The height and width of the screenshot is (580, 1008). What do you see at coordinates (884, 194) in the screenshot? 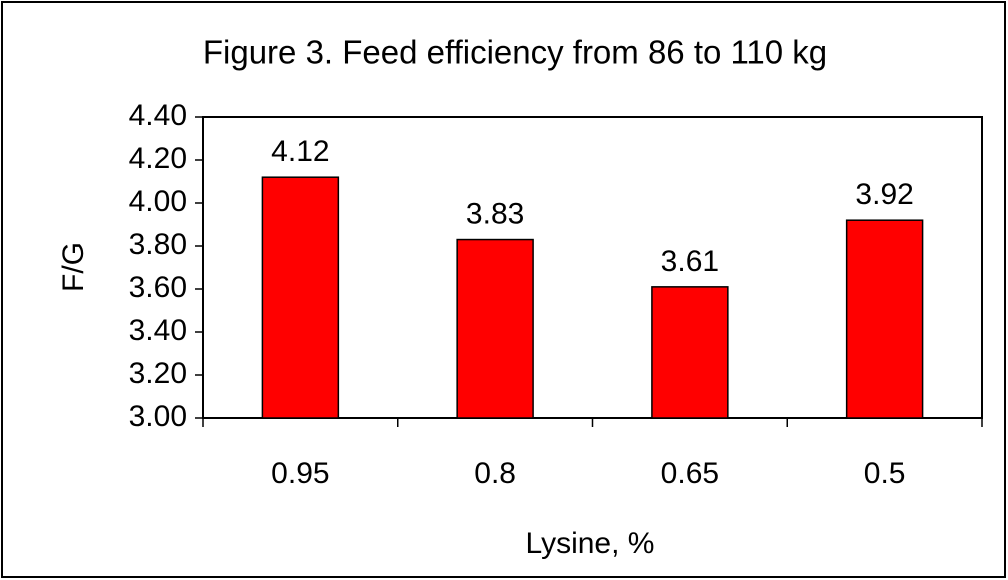
I see `data-label: 3.92` at bounding box center [884, 194].